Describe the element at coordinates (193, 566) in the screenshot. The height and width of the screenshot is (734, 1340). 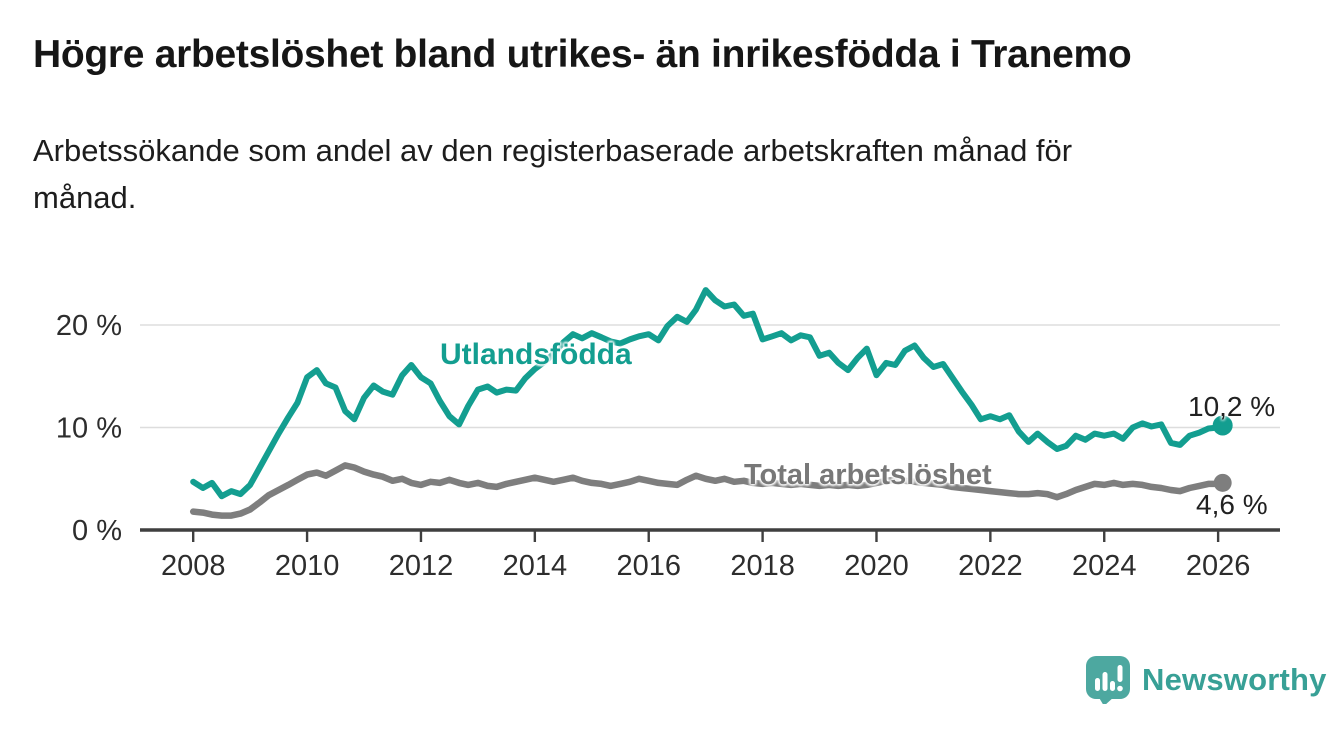
I see `svg-text: 2008` at that location.